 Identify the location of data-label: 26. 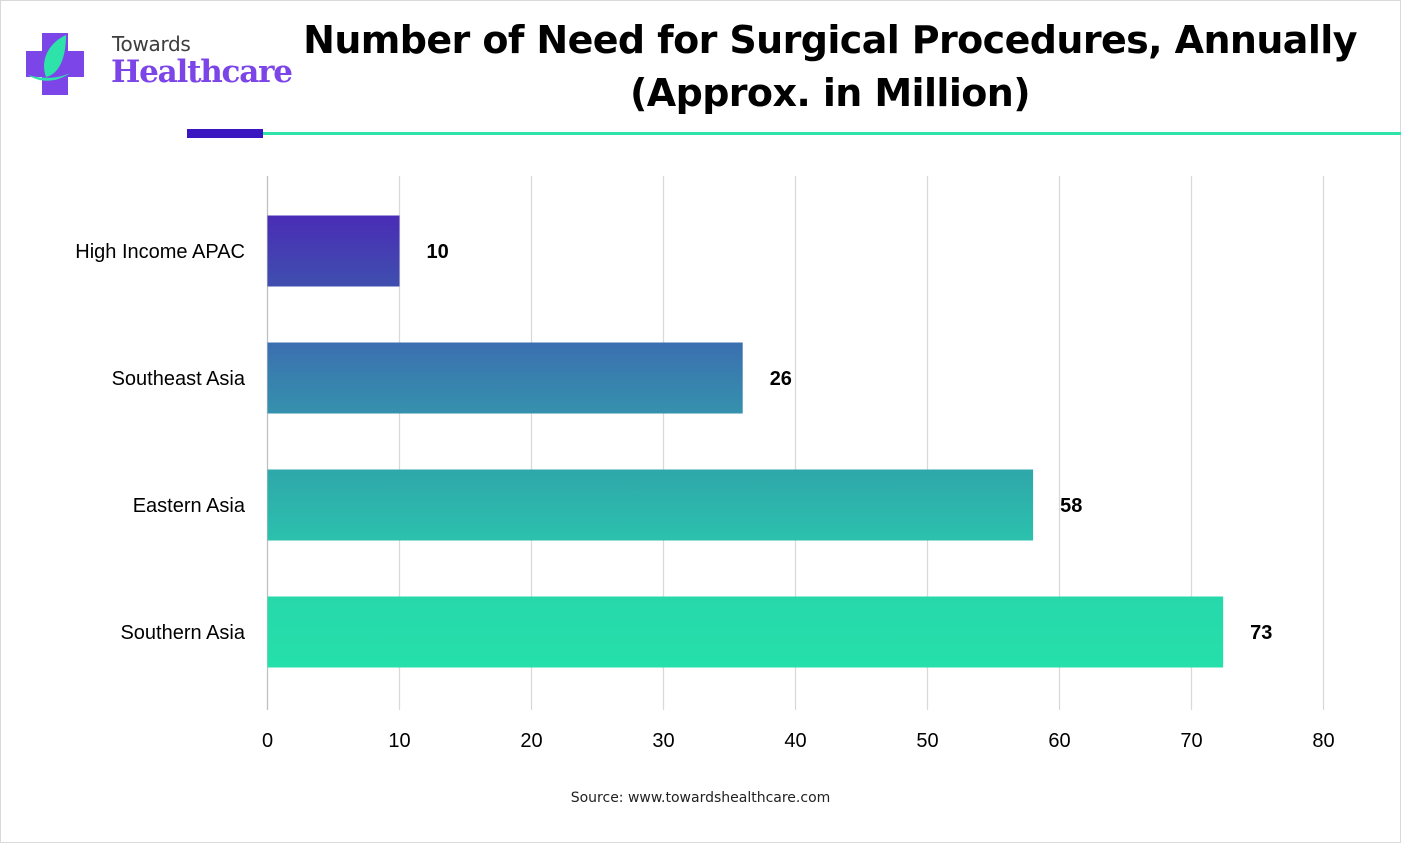
(781, 379).